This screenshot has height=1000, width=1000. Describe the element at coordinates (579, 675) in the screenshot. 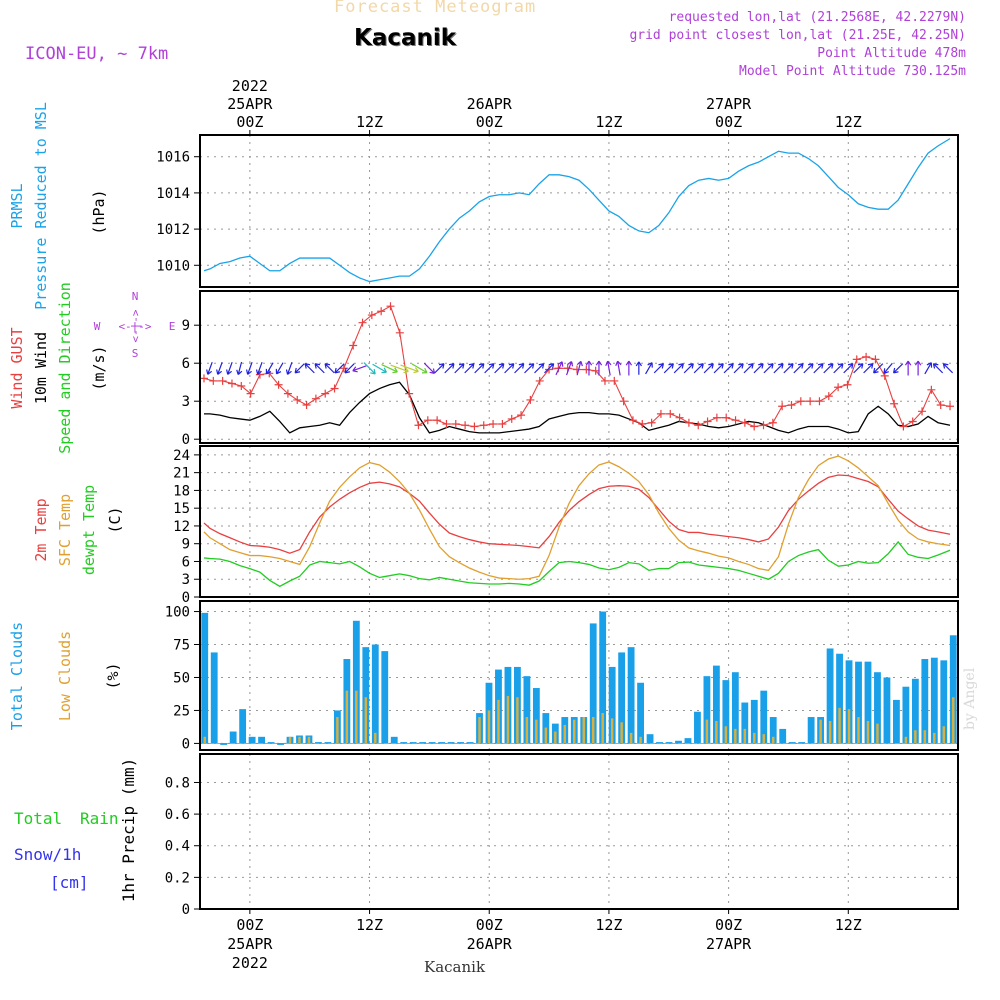

I see `panel-background` at that location.